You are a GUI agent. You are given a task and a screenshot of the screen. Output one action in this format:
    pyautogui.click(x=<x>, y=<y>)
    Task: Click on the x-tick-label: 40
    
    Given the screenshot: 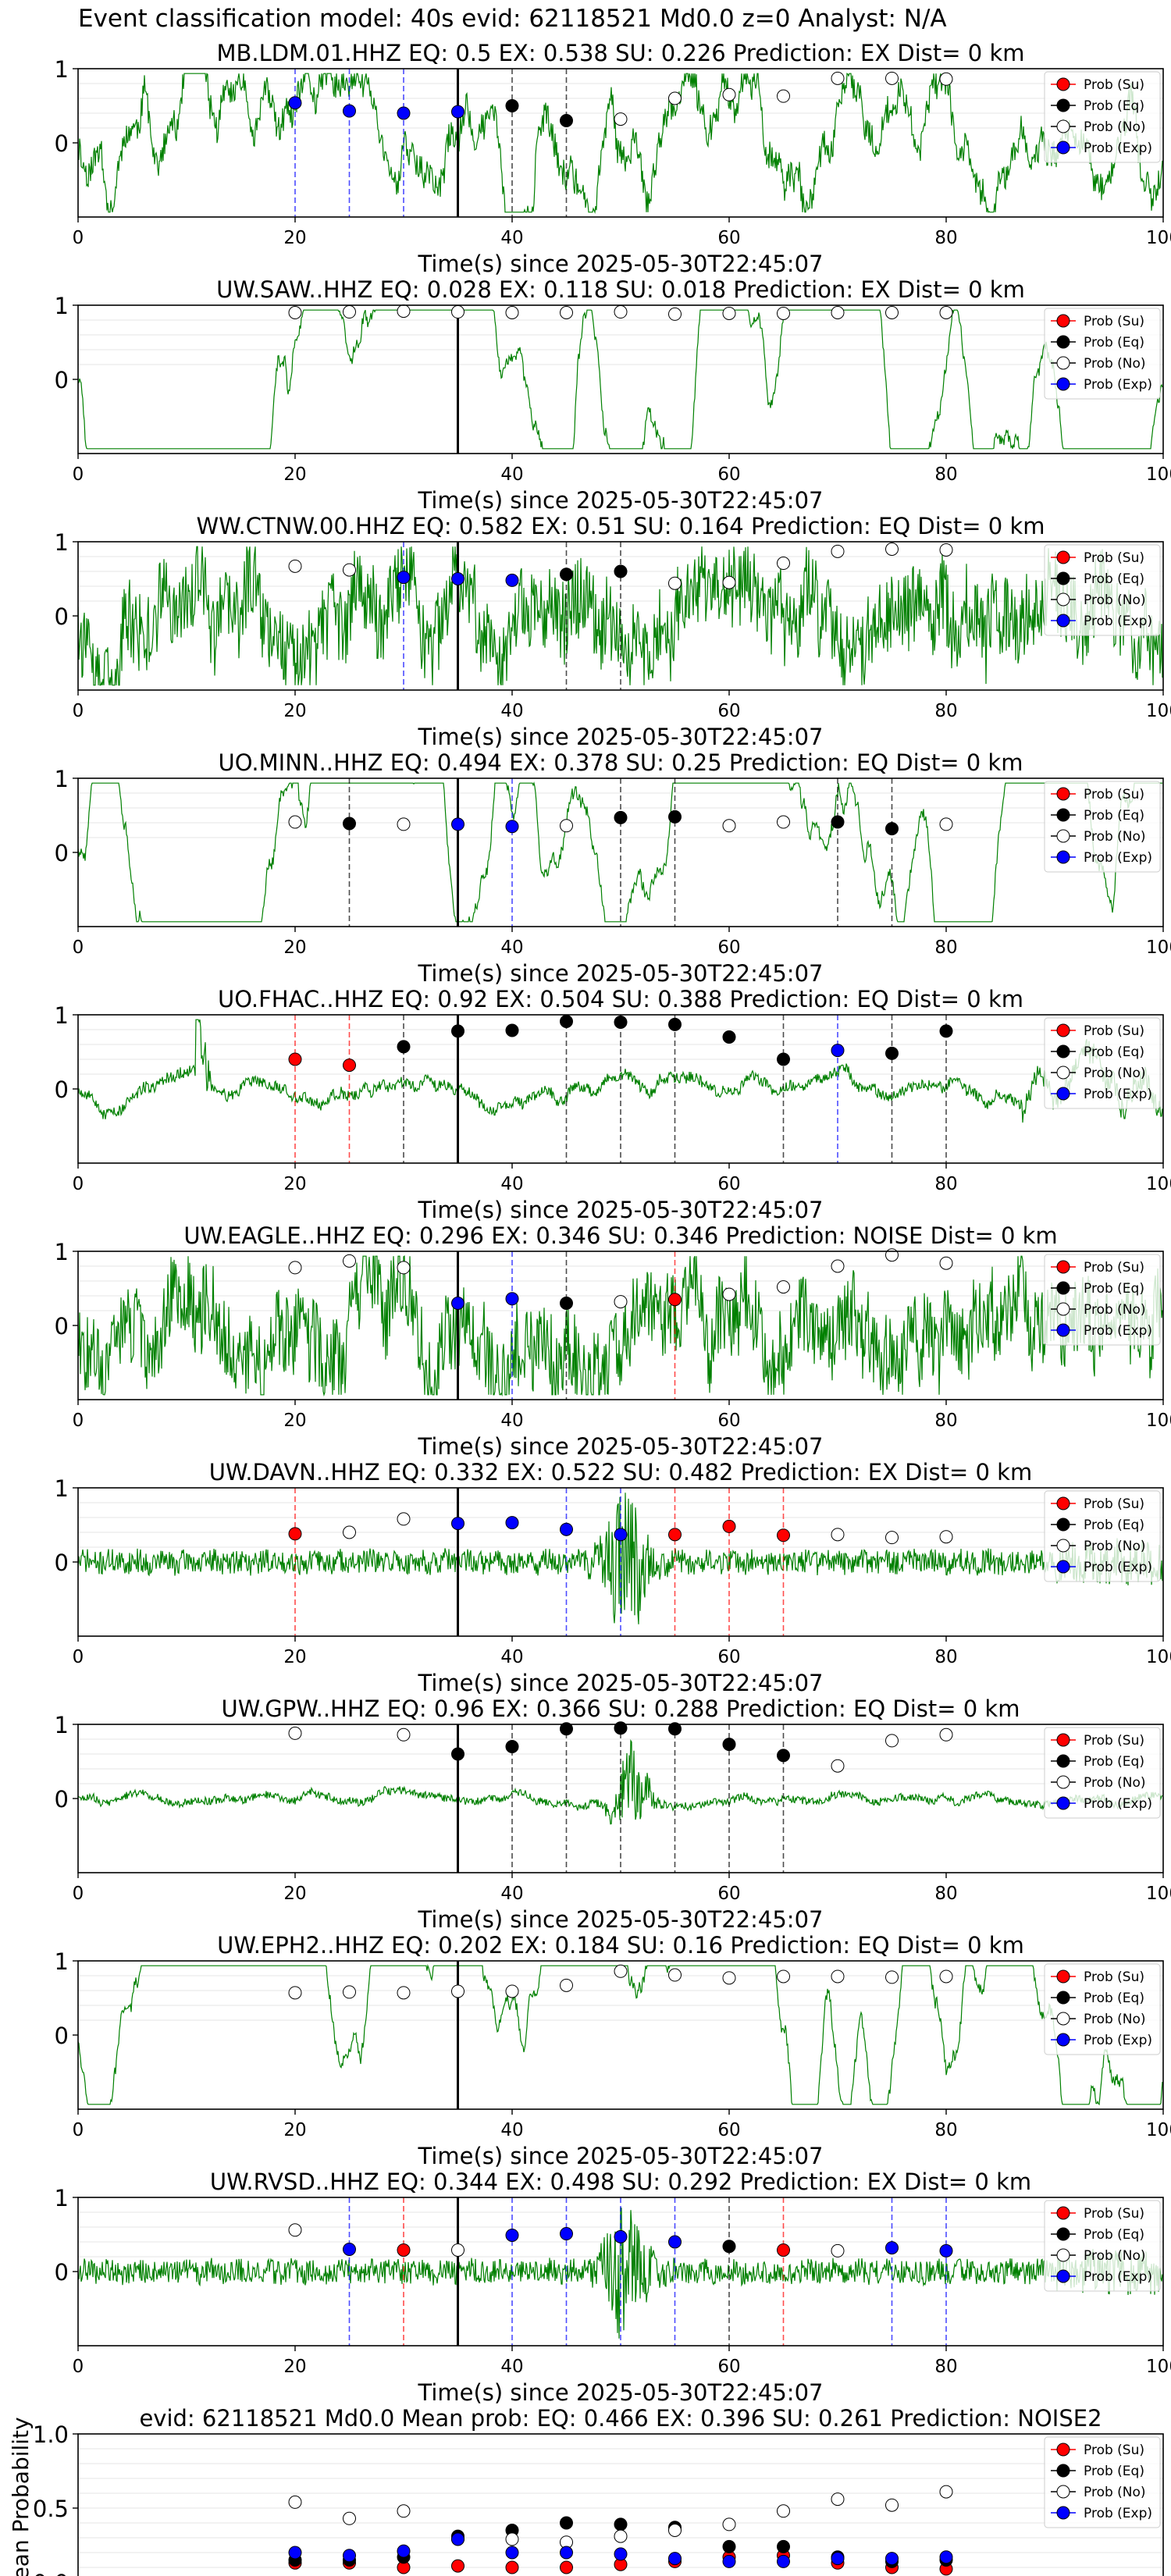 What is the action you would take?
    pyautogui.click(x=511, y=474)
    